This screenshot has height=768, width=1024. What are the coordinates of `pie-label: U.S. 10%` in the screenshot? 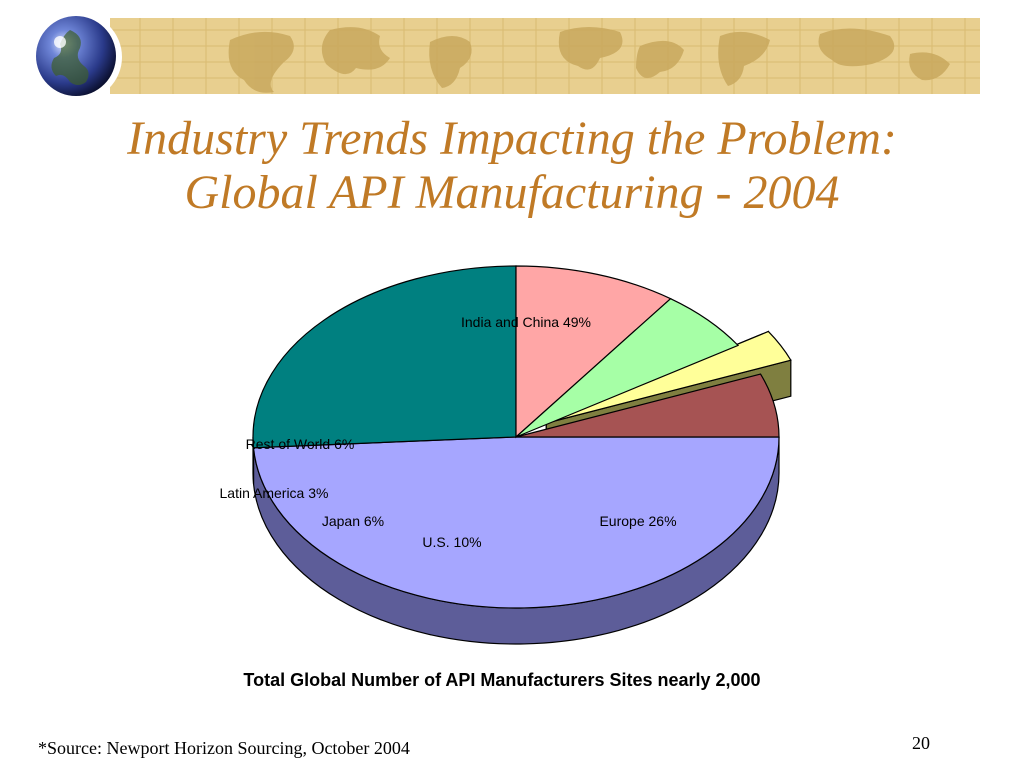 It's located at (451, 542).